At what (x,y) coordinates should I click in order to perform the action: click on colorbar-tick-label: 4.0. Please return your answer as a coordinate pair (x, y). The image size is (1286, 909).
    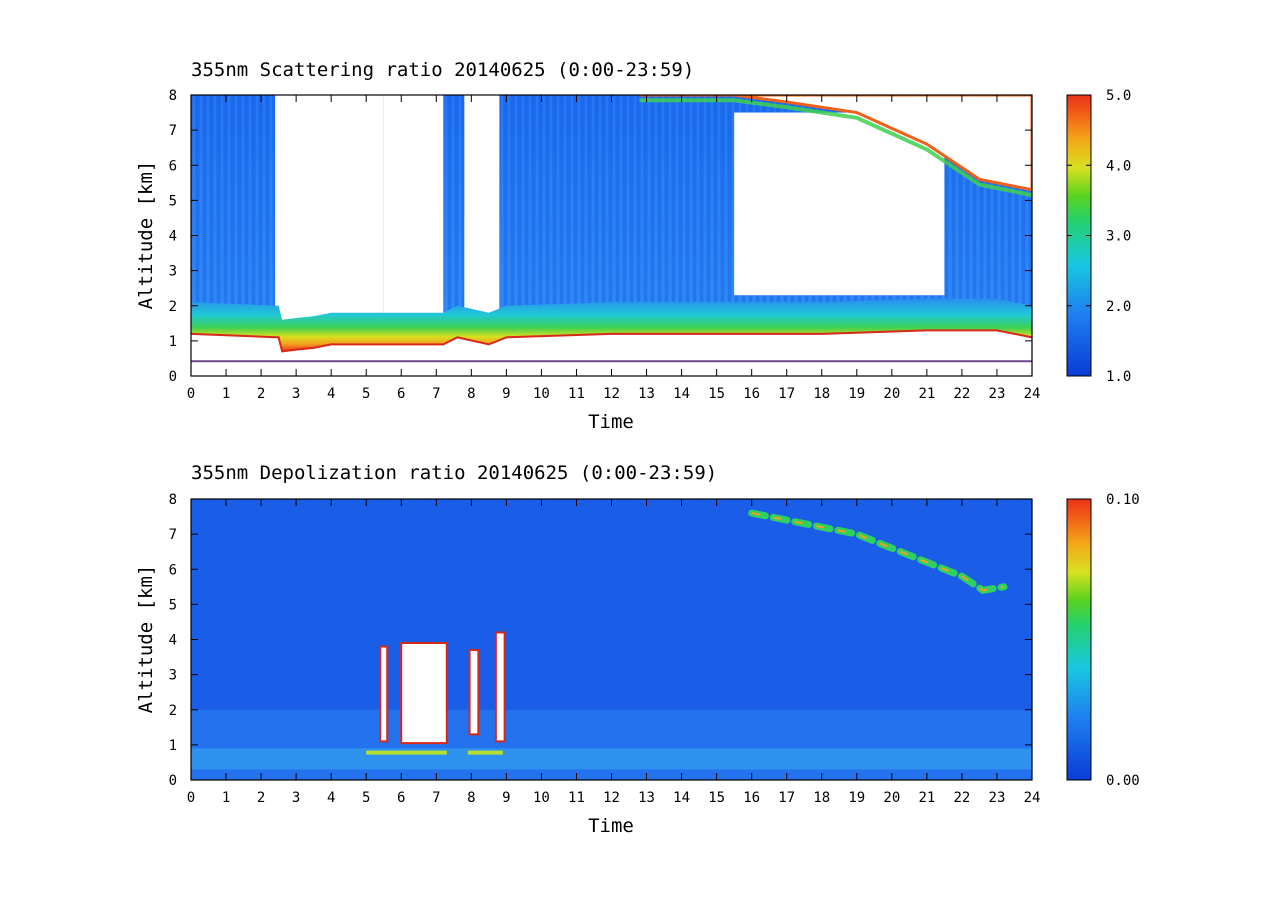
    Looking at the image, I should click on (1118, 166).